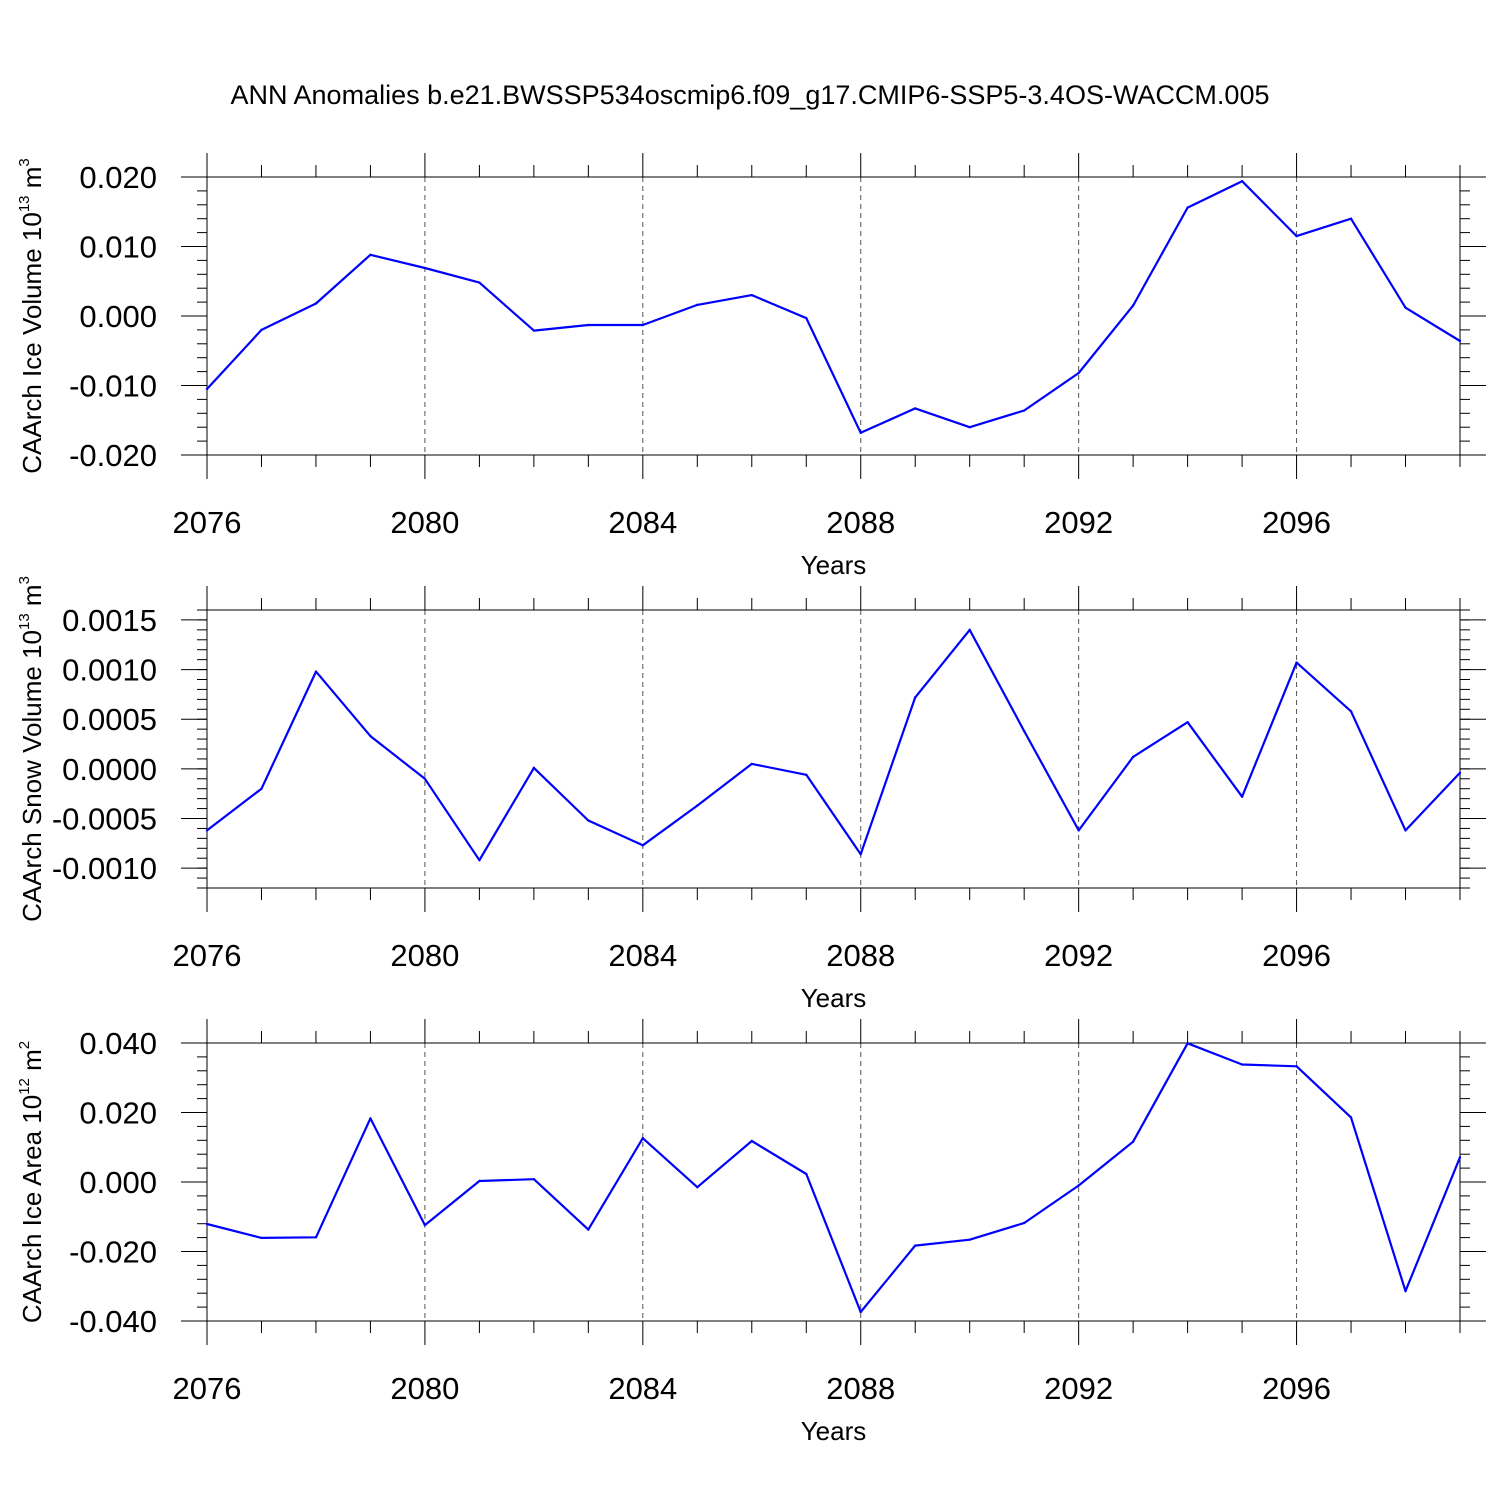 Image resolution: width=1500 pixels, height=1500 pixels. I want to click on y-tick-label: -0.0005, so click(104, 819).